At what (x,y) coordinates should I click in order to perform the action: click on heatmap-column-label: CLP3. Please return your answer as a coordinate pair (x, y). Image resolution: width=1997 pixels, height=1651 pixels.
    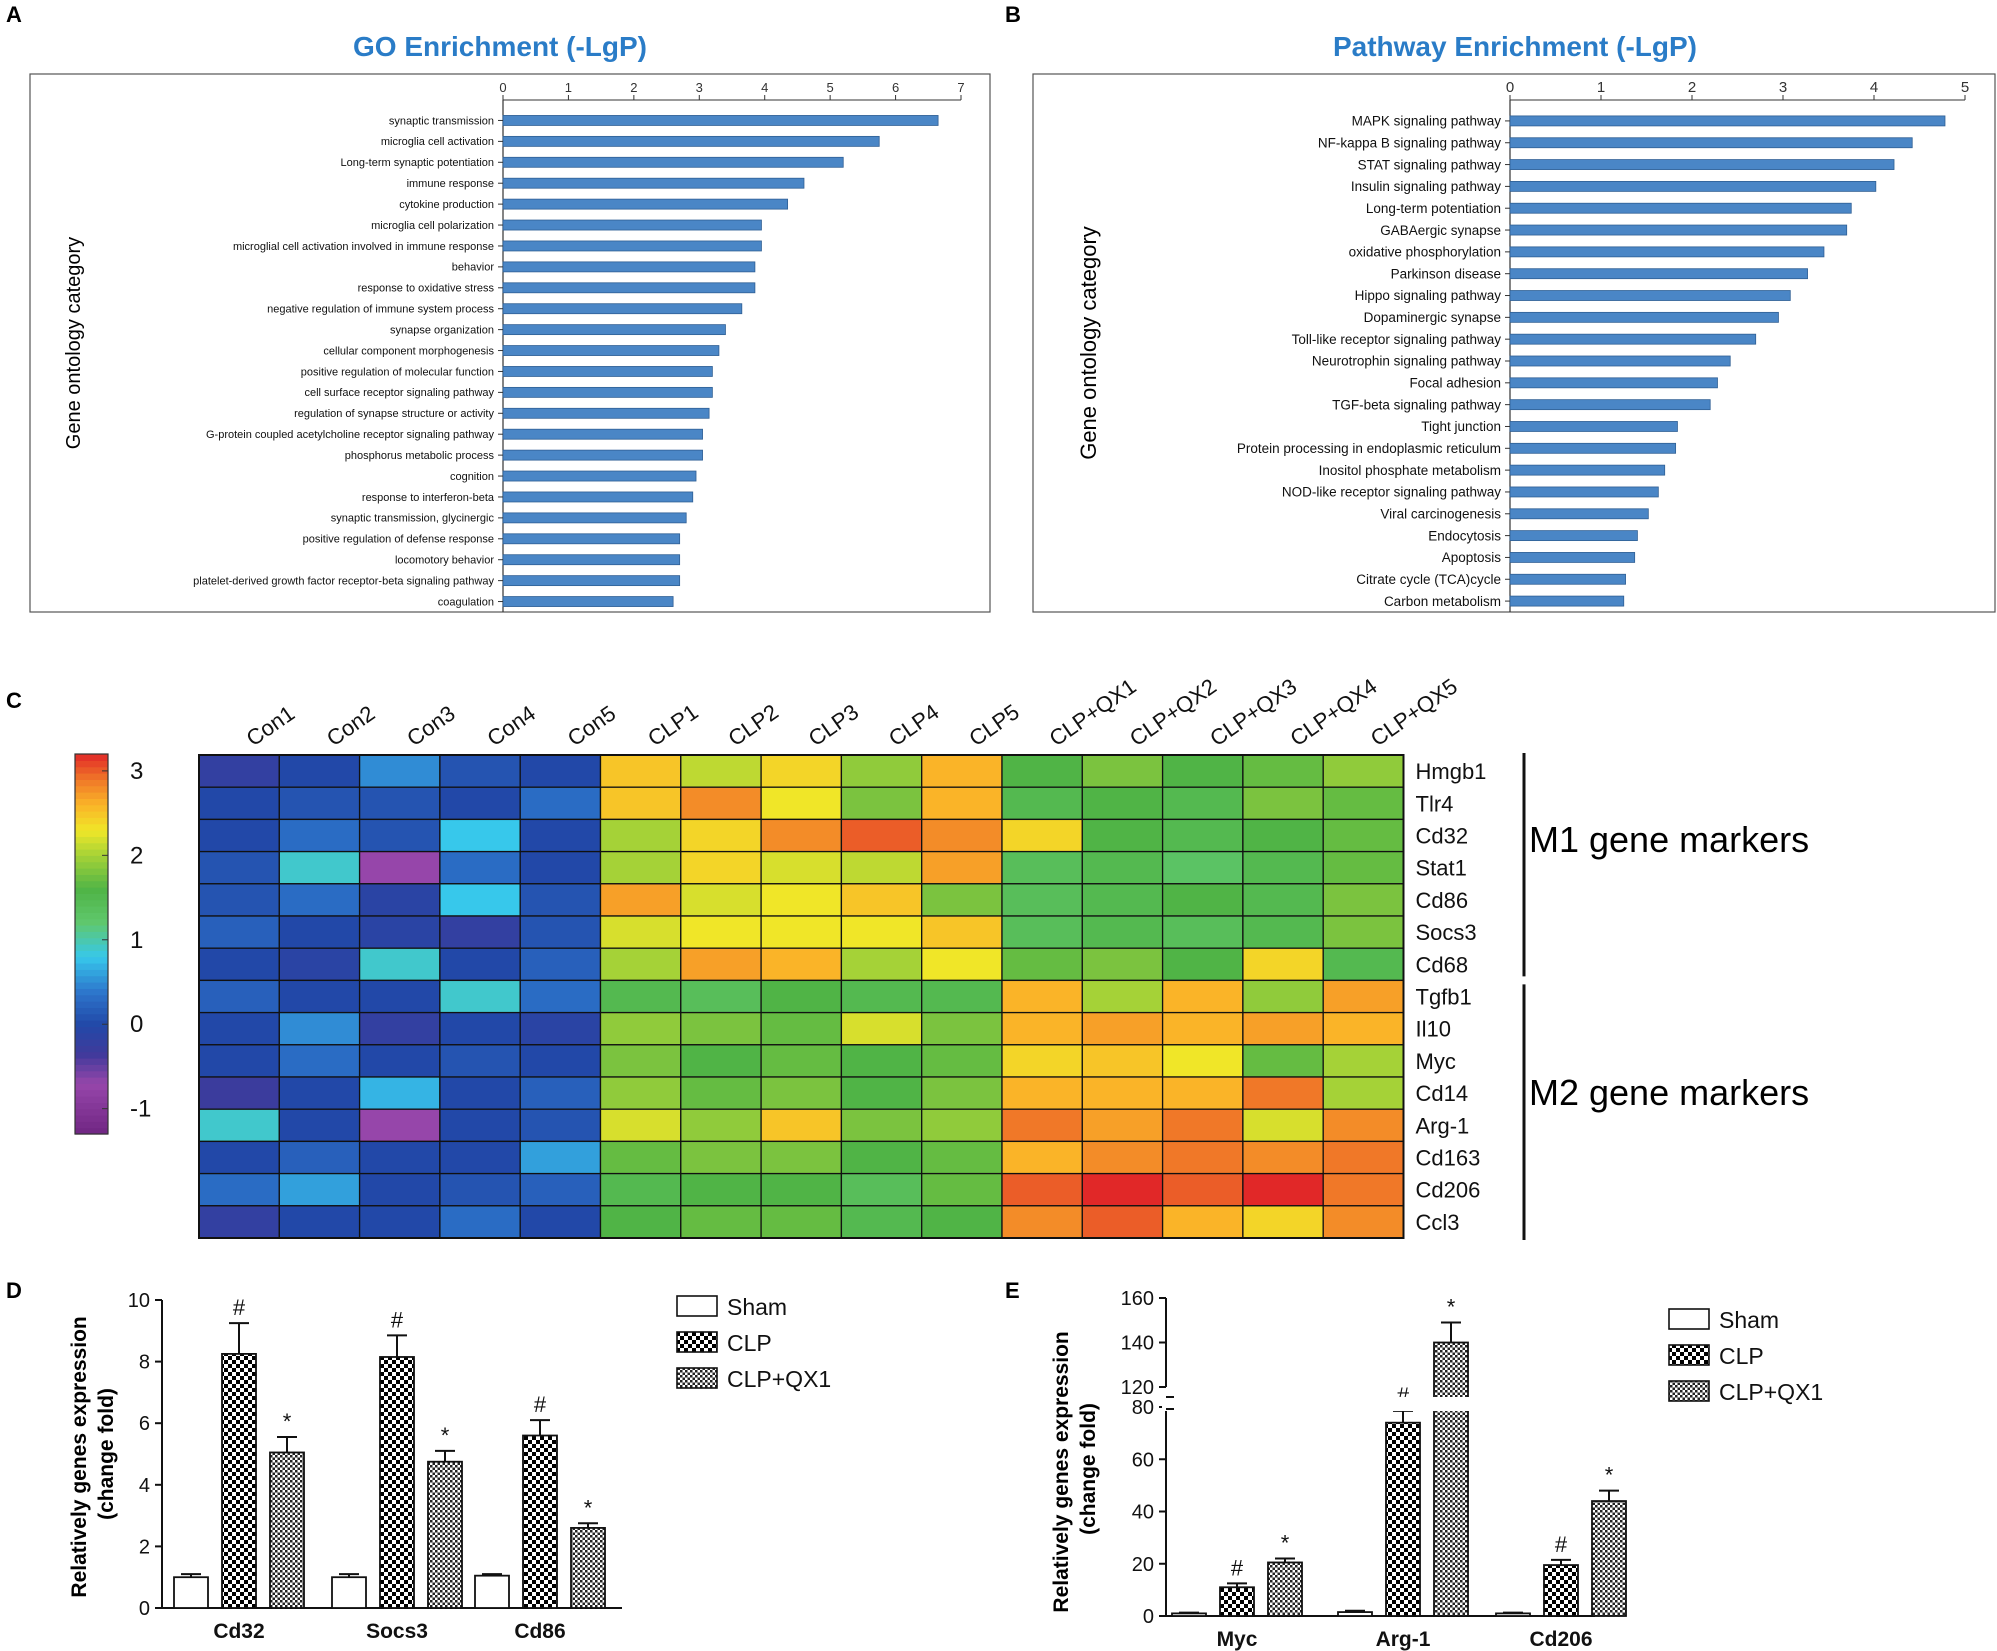
    Looking at the image, I should click on (833, 725).